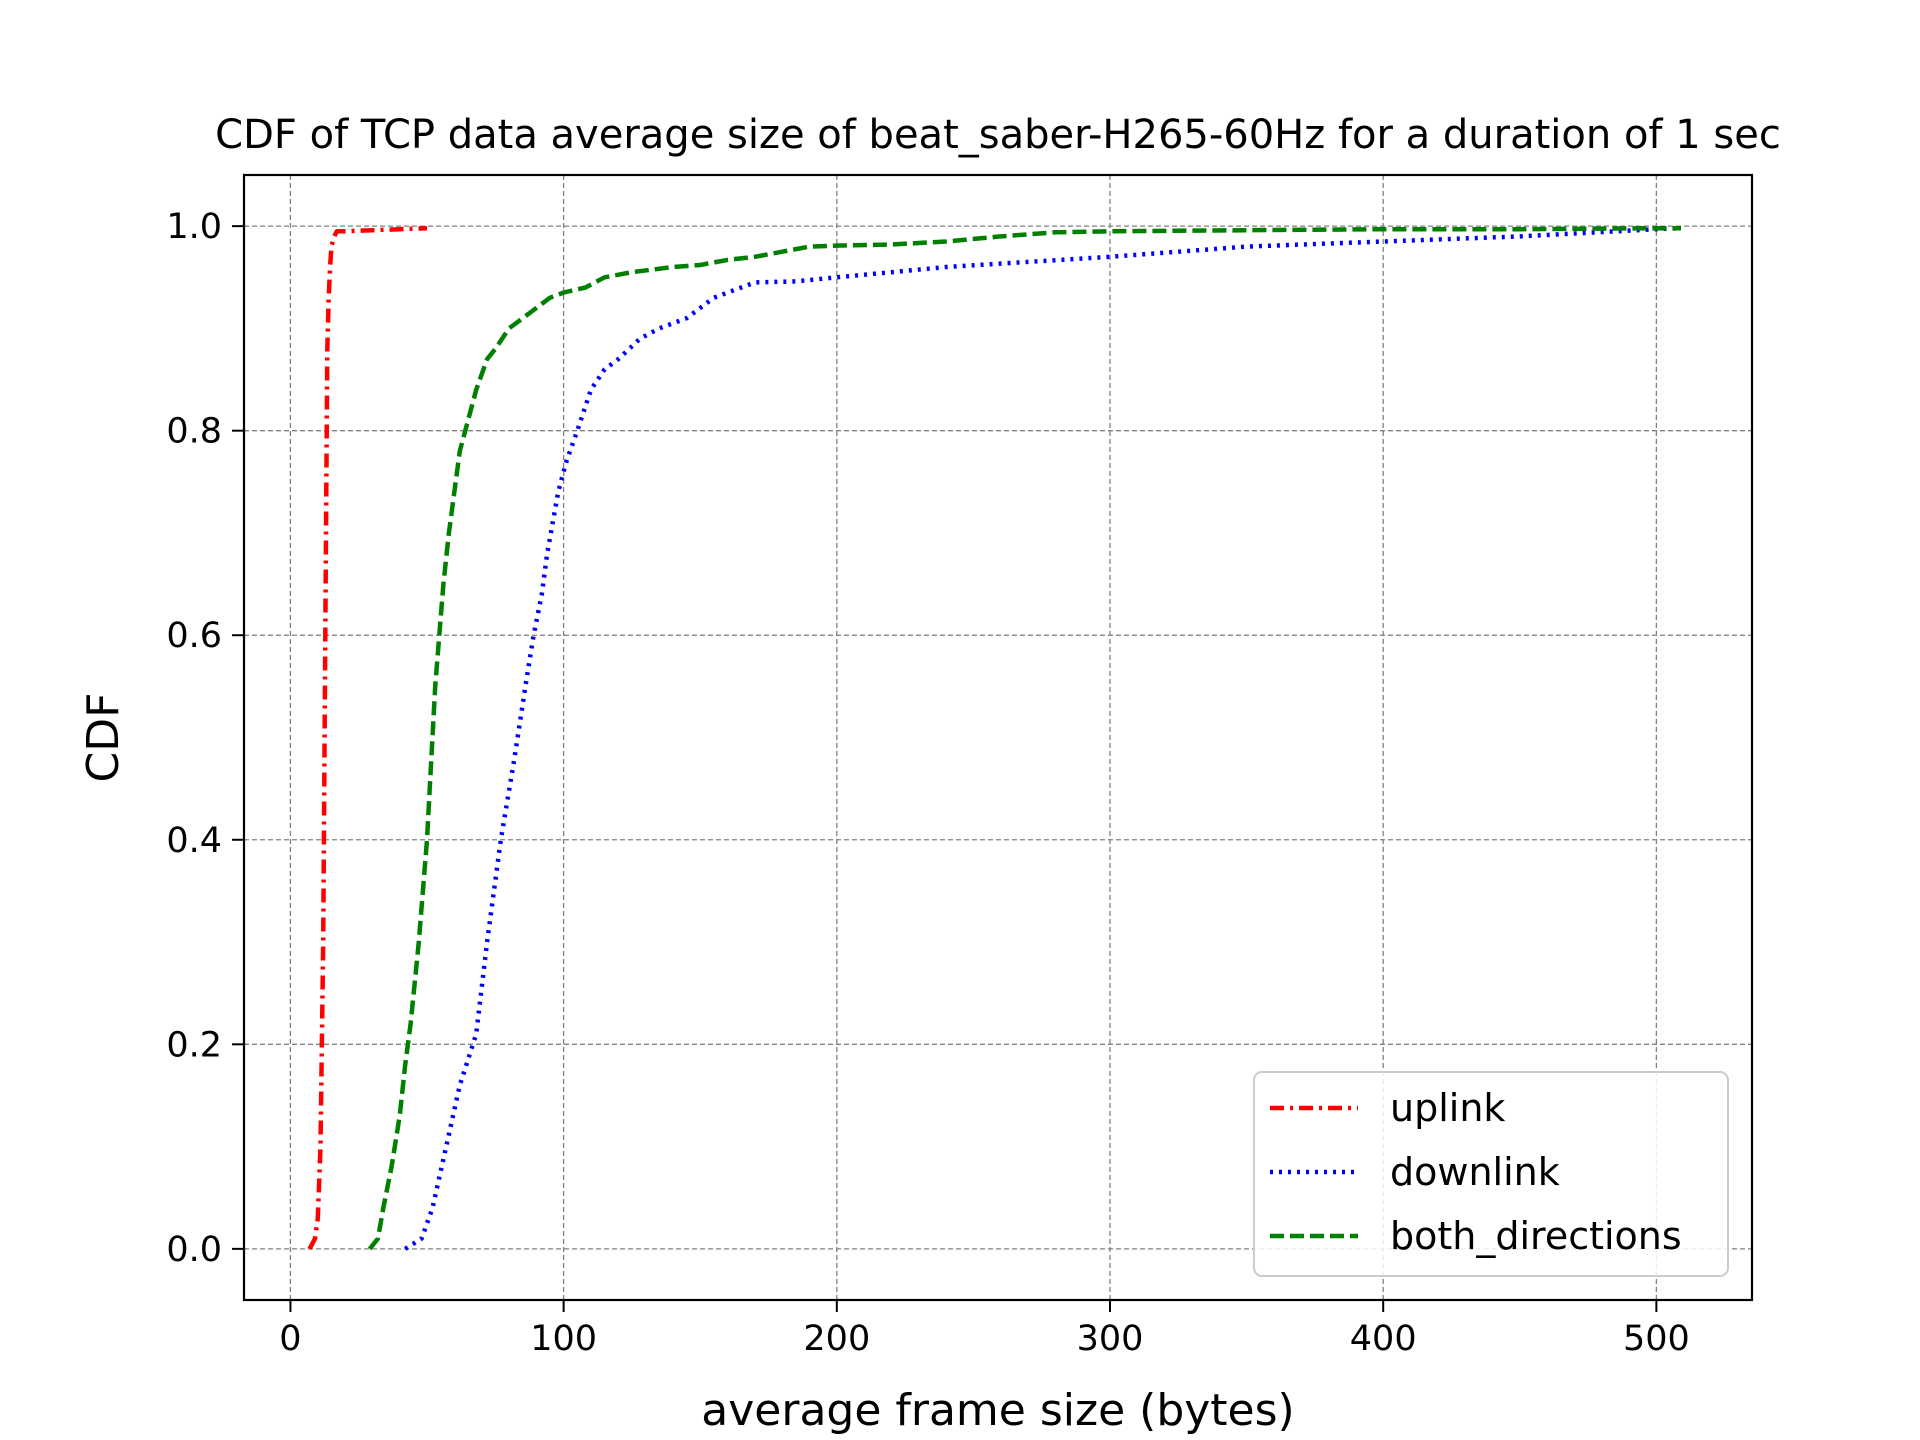 The height and width of the screenshot is (1440, 1920). I want to click on legend-label: both_directions, so click(1536, 1236).